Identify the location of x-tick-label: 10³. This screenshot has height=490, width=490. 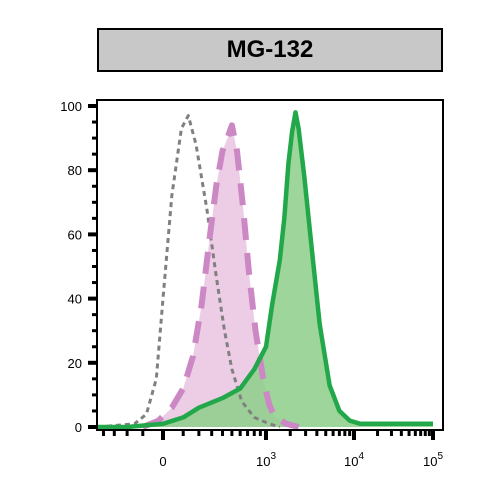
(266, 460).